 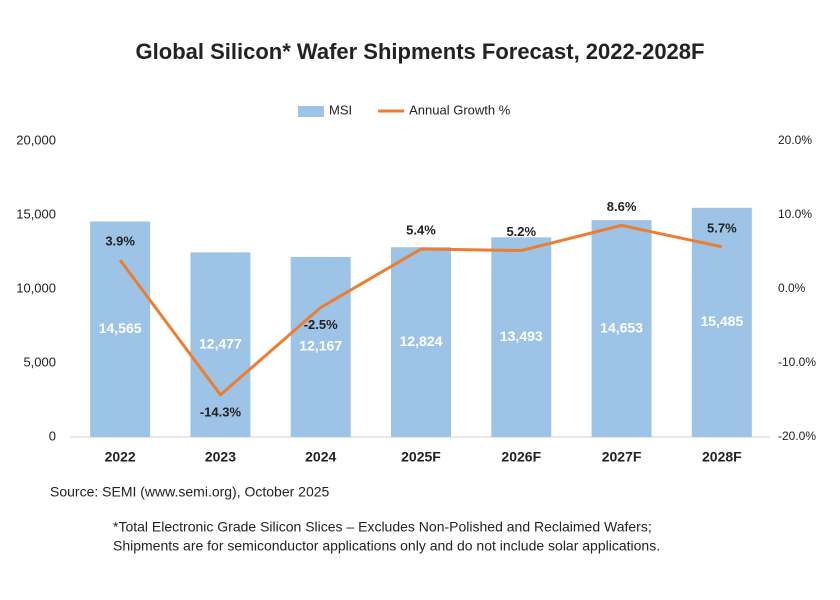 What do you see at coordinates (521, 231) in the screenshot?
I see `line-value-label: 5.2%` at bounding box center [521, 231].